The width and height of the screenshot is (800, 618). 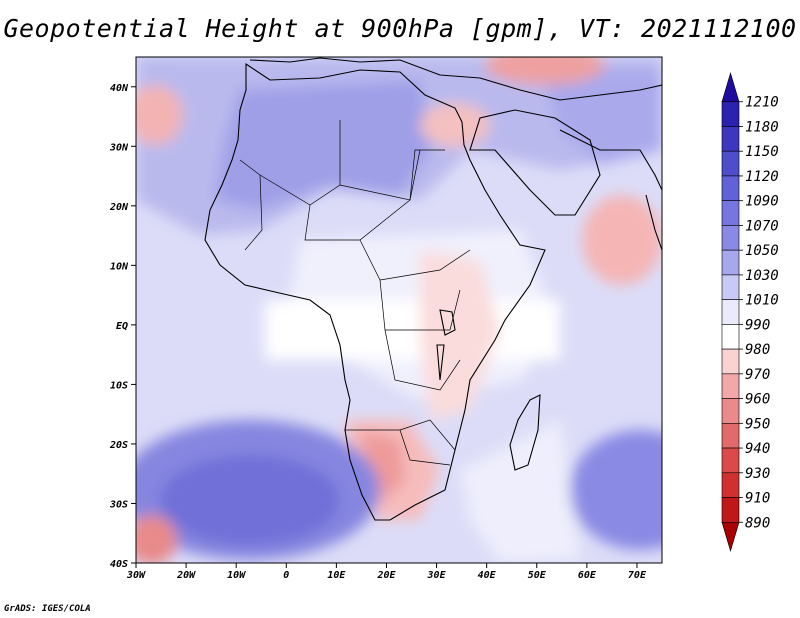 What do you see at coordinates (122, 326) in the screenshot?
I see `lat-tick-label: EQ` at bounding box center [122, 326].